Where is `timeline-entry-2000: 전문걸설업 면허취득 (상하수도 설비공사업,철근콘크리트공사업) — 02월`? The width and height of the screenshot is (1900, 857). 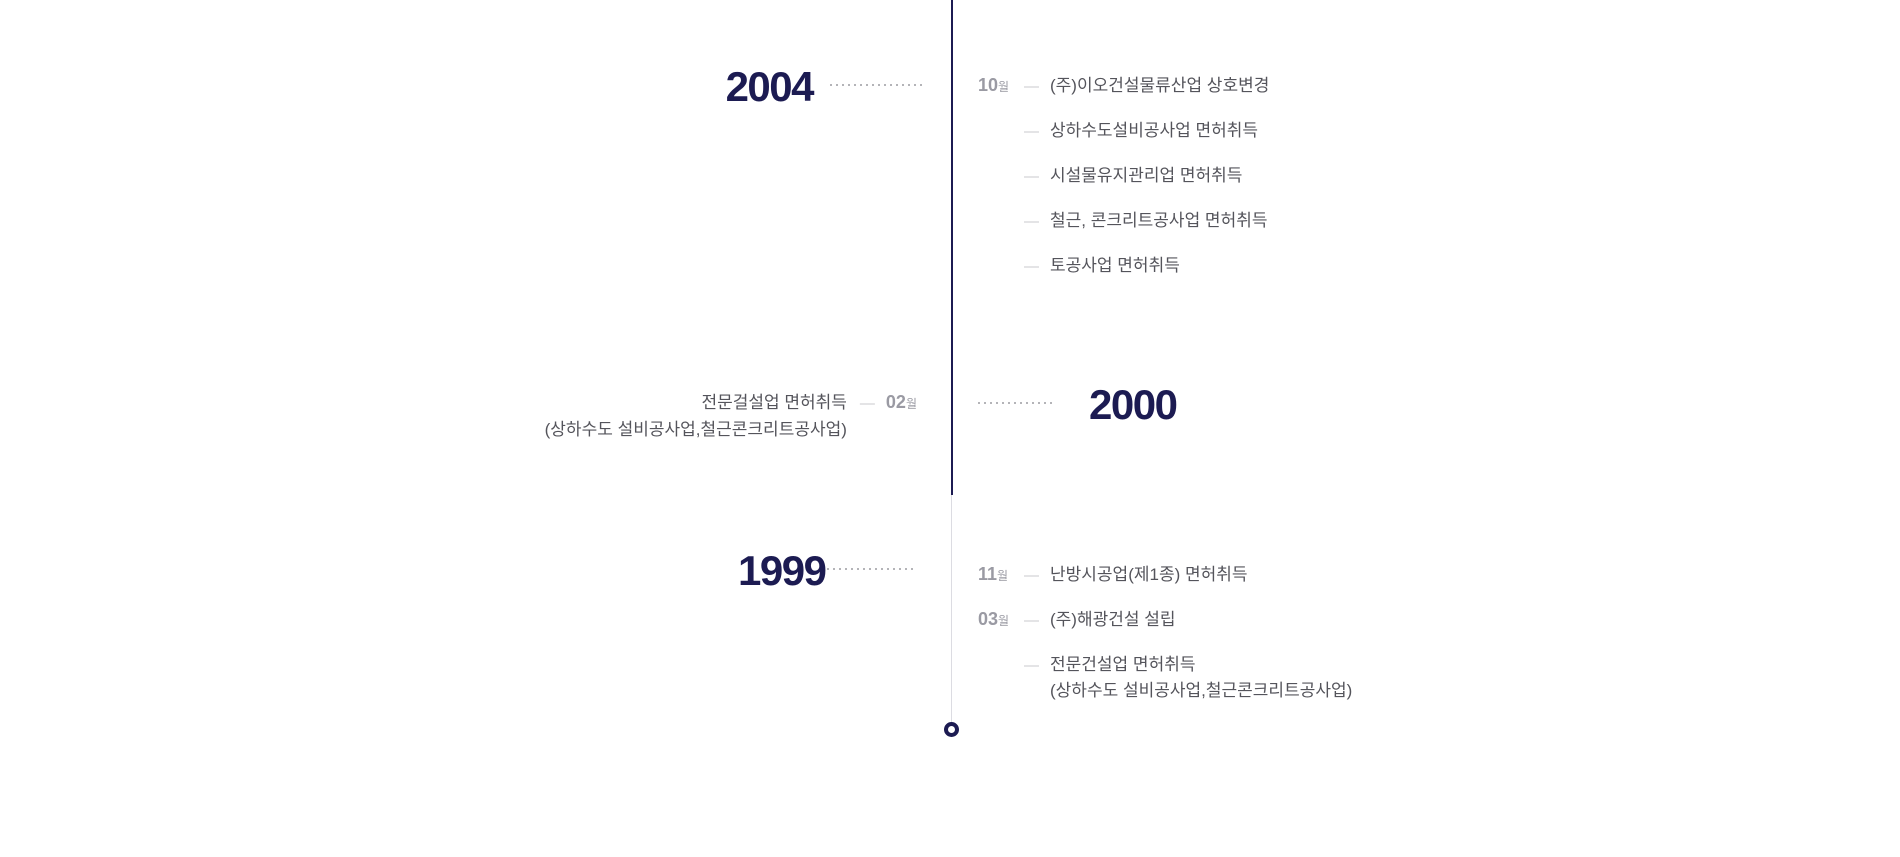 timeline-entry-2000: 전문걸설업 면허취득 (상하수도 설비공사업,철근콘크리트공사업) — 02월 is located at coordinates (731, 416).